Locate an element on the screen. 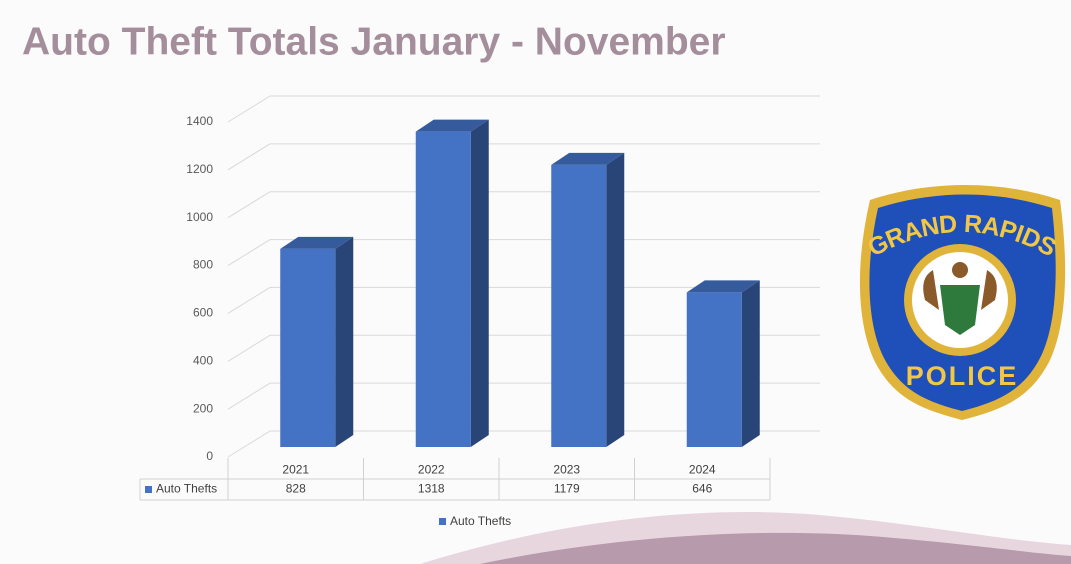 The width and height of the screenshot is (1071, 564). y-tick-label: 200 is located at coordinates (203, 408).